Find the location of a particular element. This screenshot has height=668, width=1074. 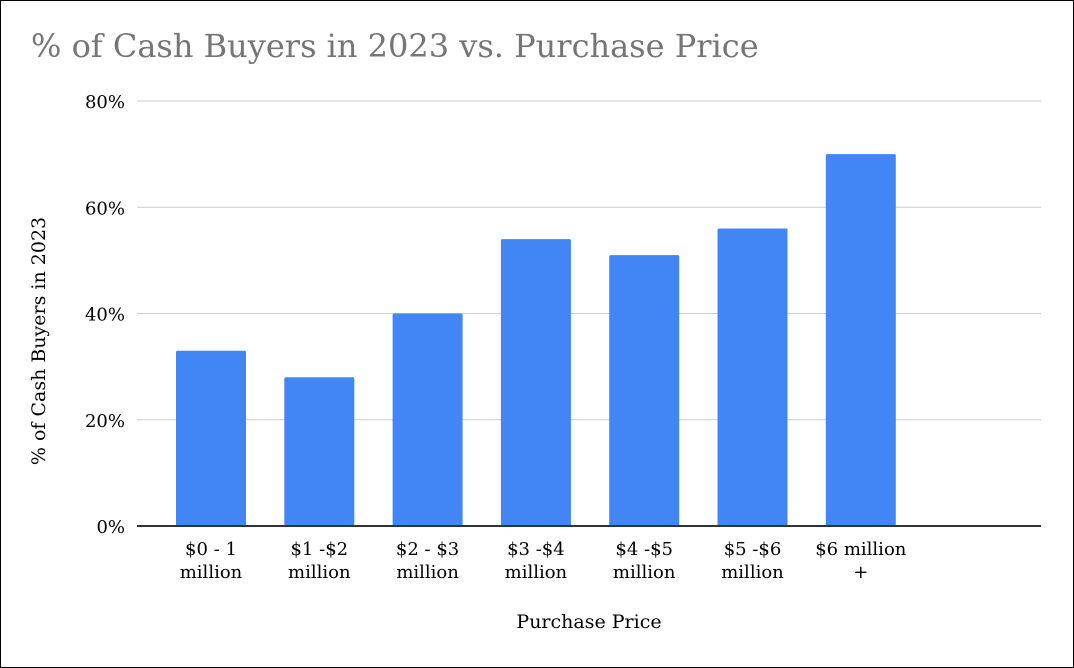

x-tick-label: $5 -$6 million is located at coordinates (752, 561).